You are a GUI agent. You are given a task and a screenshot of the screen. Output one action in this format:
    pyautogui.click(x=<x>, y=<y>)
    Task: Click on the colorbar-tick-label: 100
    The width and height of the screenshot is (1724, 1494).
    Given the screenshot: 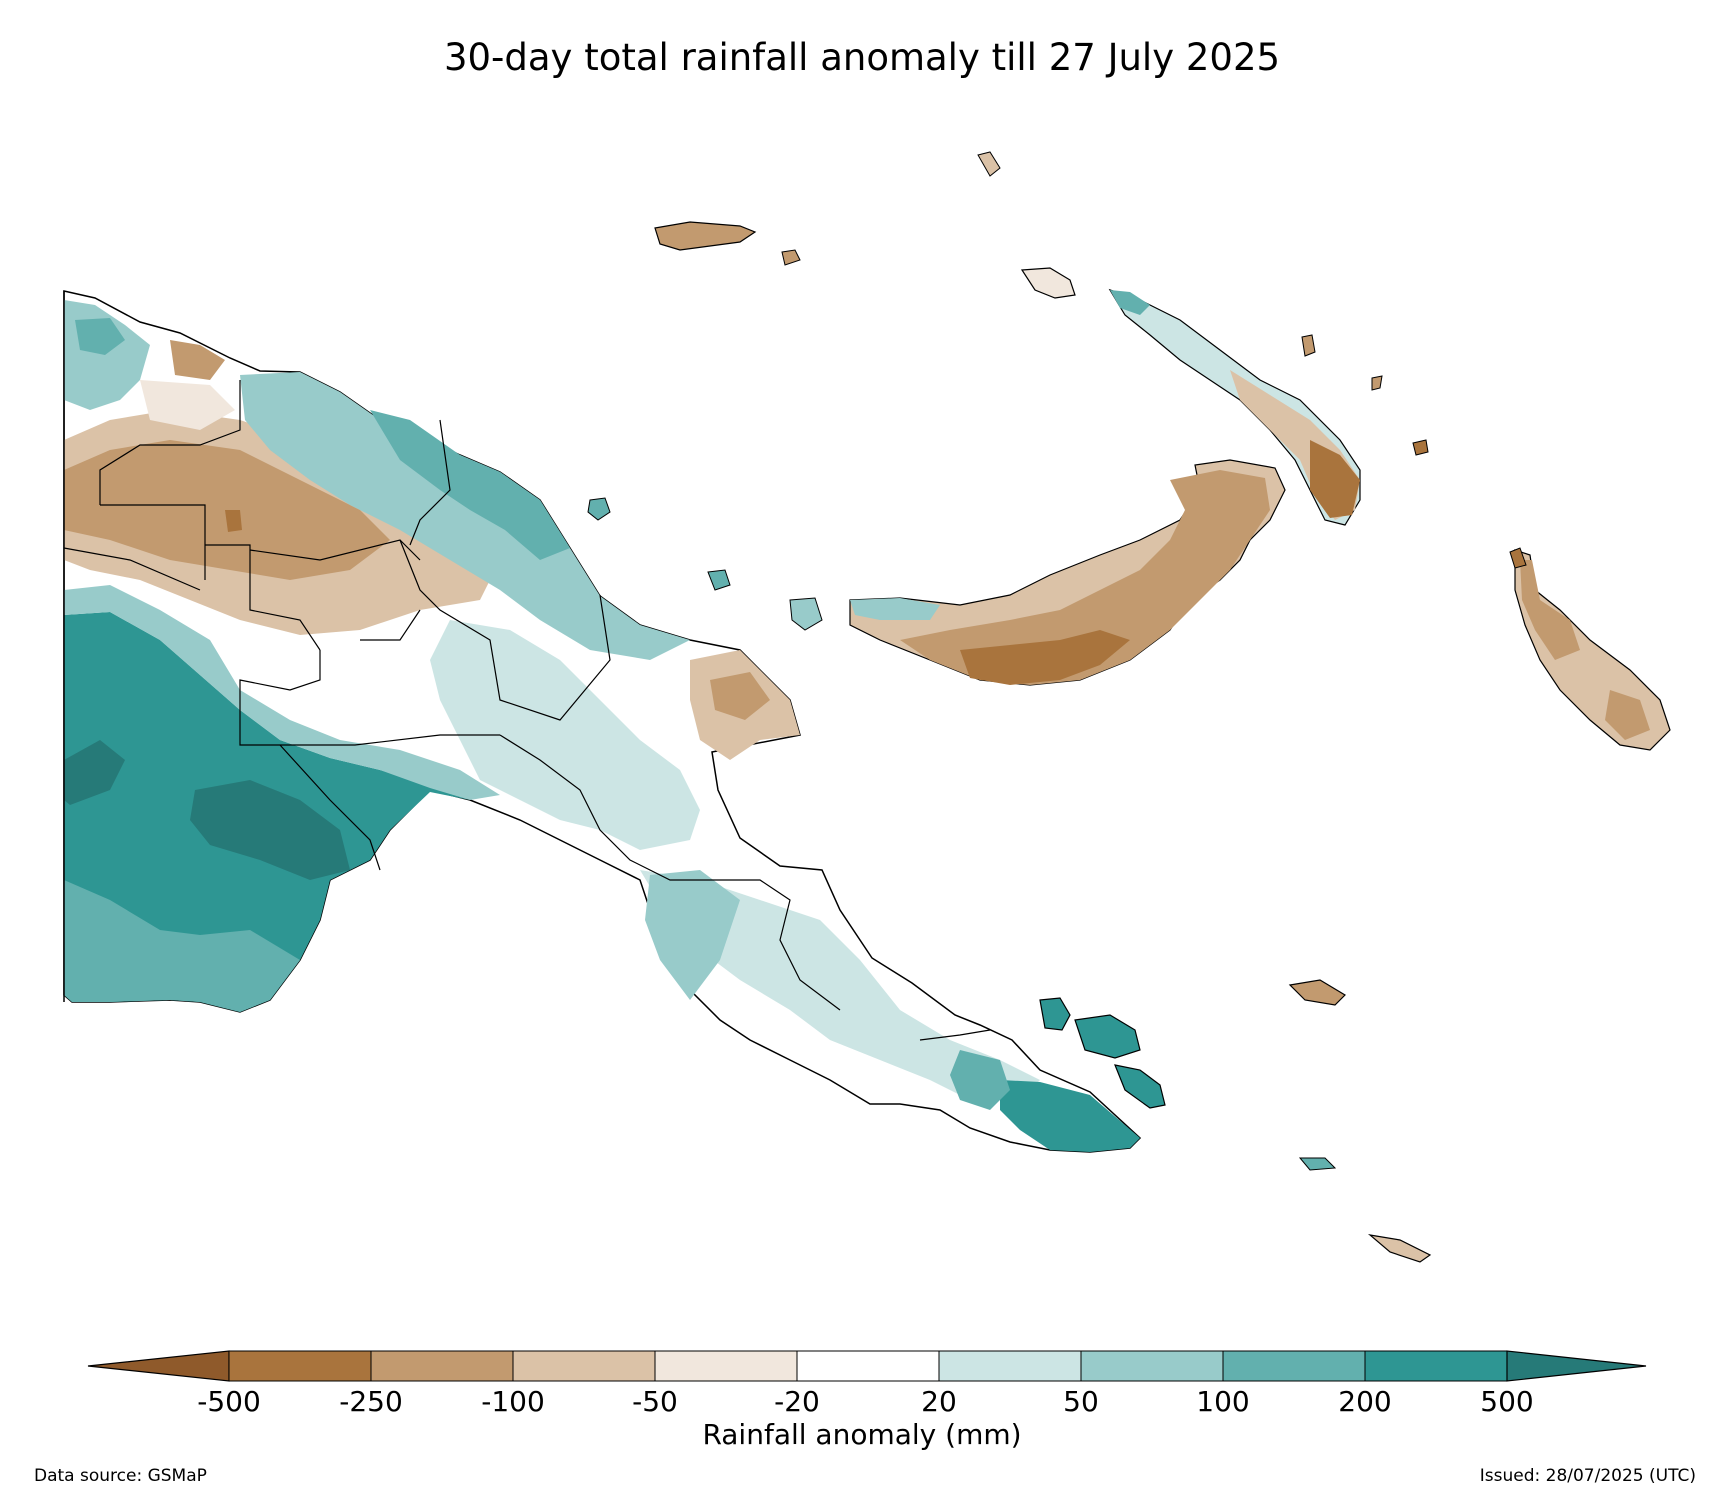 What is the action you would take?
    pyautogui.click(x=1223, y=1401)
    